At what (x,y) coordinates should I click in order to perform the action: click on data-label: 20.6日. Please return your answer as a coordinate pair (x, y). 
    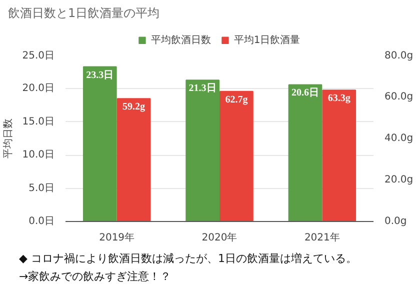
    Looking at the image, I should click on (305, 93).